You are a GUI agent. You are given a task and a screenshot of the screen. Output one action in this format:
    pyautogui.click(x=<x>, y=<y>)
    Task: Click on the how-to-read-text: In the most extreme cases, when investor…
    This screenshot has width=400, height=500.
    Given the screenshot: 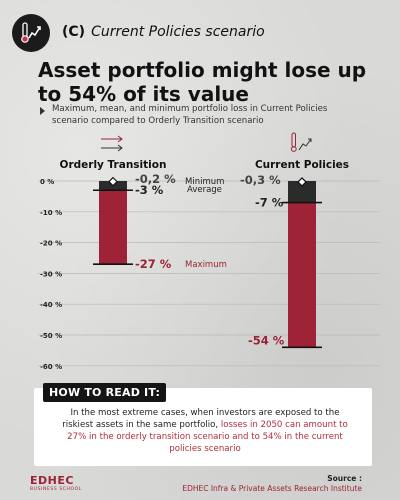 What is the action you would take?
    pyautogui.click(x=205, y=431)
    